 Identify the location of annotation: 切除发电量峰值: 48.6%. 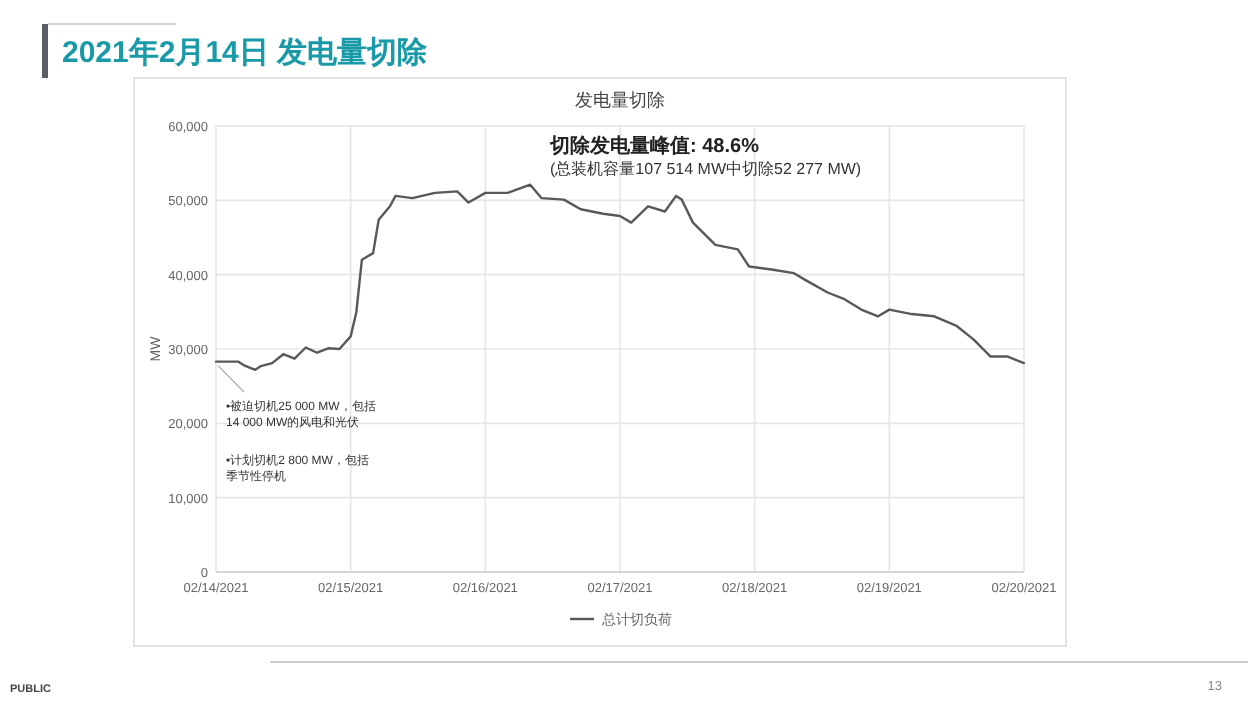
(654, 146).